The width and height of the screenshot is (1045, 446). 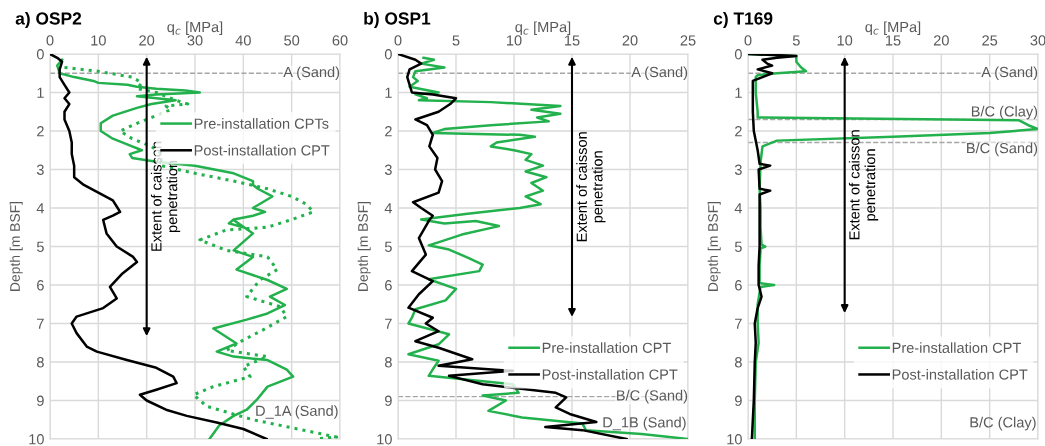 What do you see at coordinates (1003, 423) in the screenshot?
I see `annotation: B/C (Clay)` at bounding box center [1003, 423].